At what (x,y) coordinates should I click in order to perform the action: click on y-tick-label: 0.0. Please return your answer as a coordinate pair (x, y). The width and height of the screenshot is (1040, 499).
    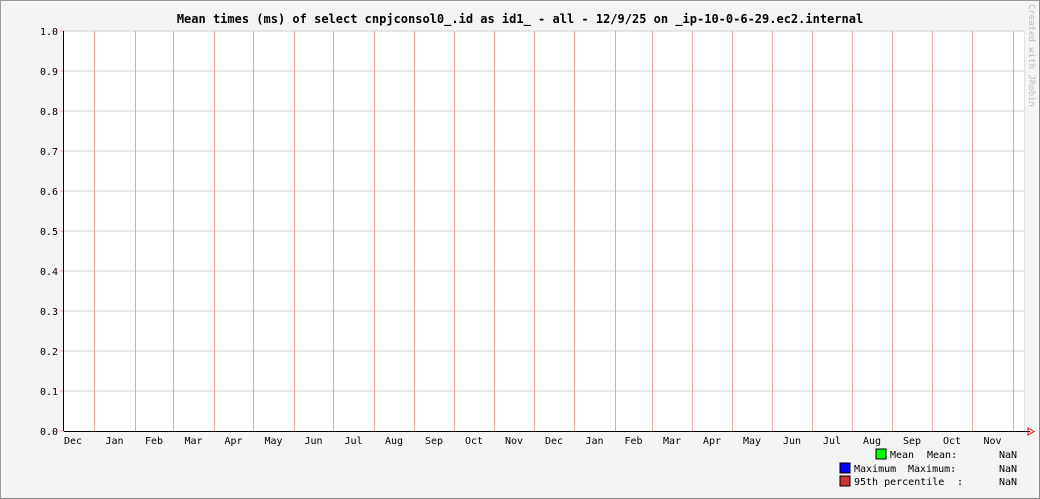
    Looking at the image, I should click on (49, 432).